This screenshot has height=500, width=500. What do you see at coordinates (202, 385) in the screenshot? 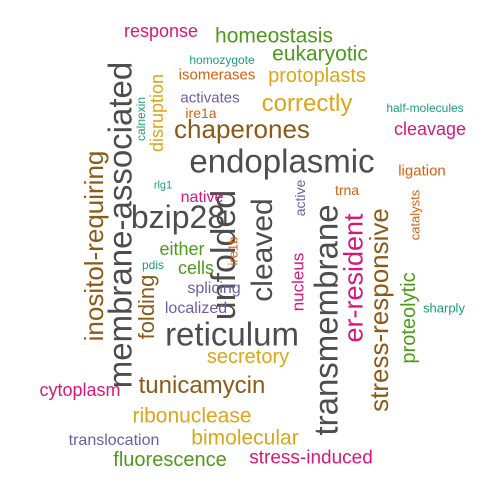
I see `word-tunicamycin: tunicamycin` at bounding box center [202, 385].